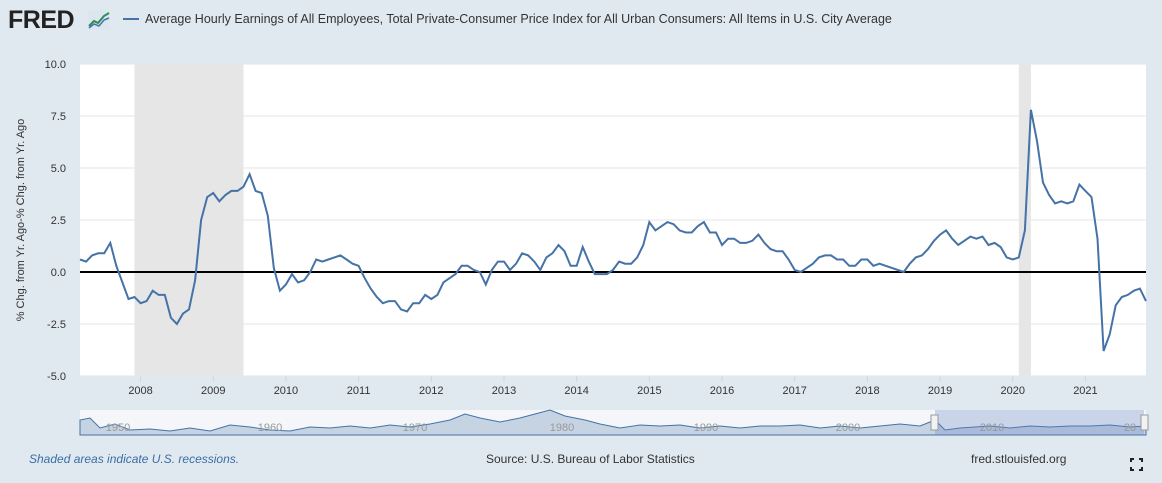 The width and height of the screenshot is (1162, 483). Describe the element at coordinates (134, 459) in the screenshot. I see `recession-note: Shaded areas indicate U.S. recessions.` at that location.